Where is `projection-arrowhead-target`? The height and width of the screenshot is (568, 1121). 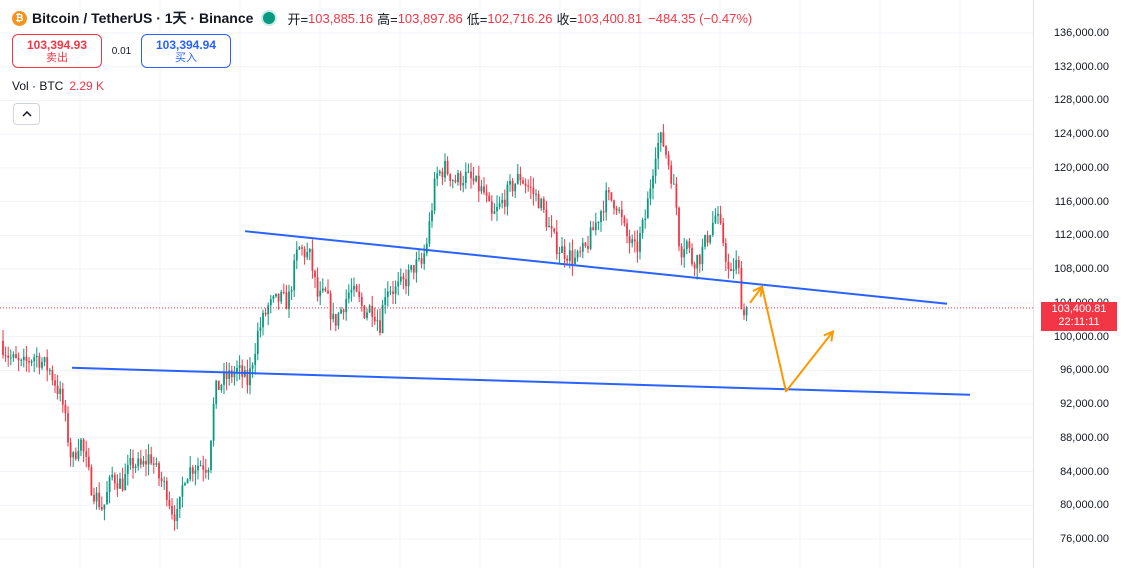
projection-arrowhead-target is located at coordinates (829, 335).